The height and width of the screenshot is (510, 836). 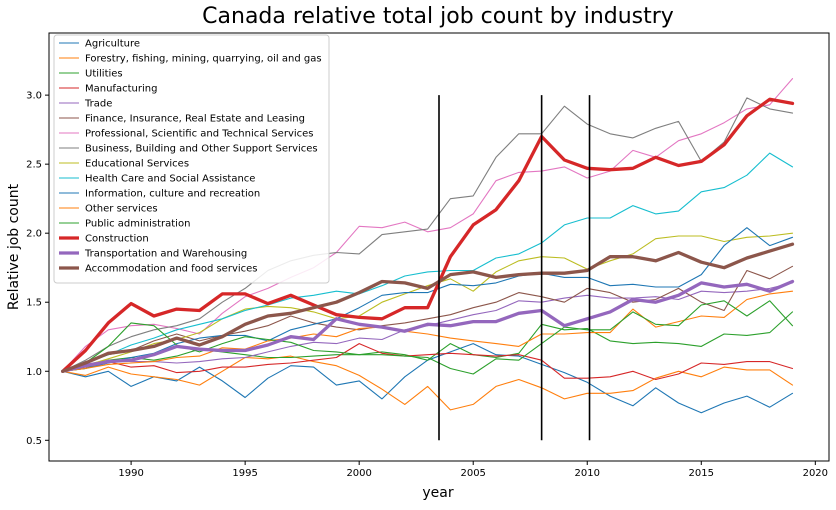 What do you see at coordinates (34, 441) in the screenshot?
I see `y-tick-label: 0.5` at bounding box center [34, 441].